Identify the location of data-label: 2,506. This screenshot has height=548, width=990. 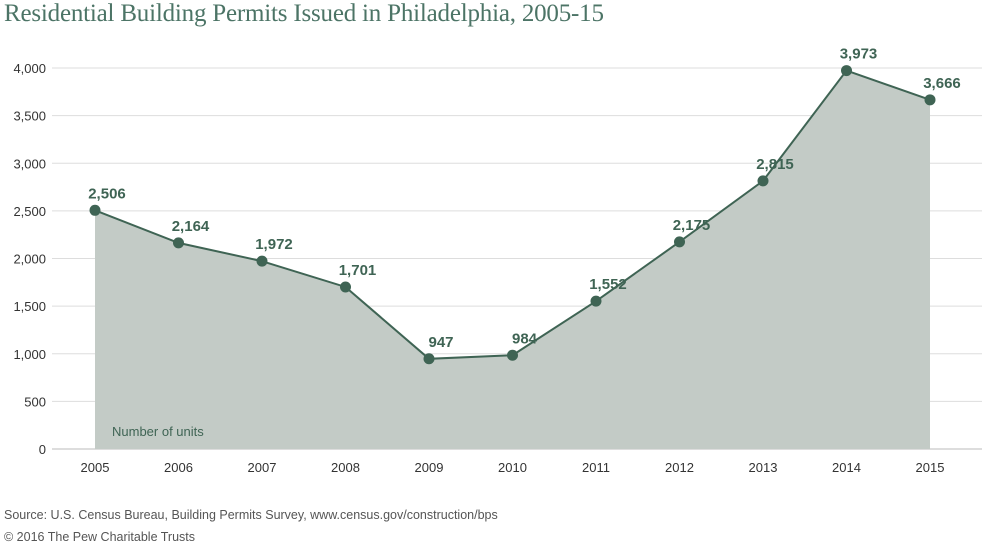
(107, 193).